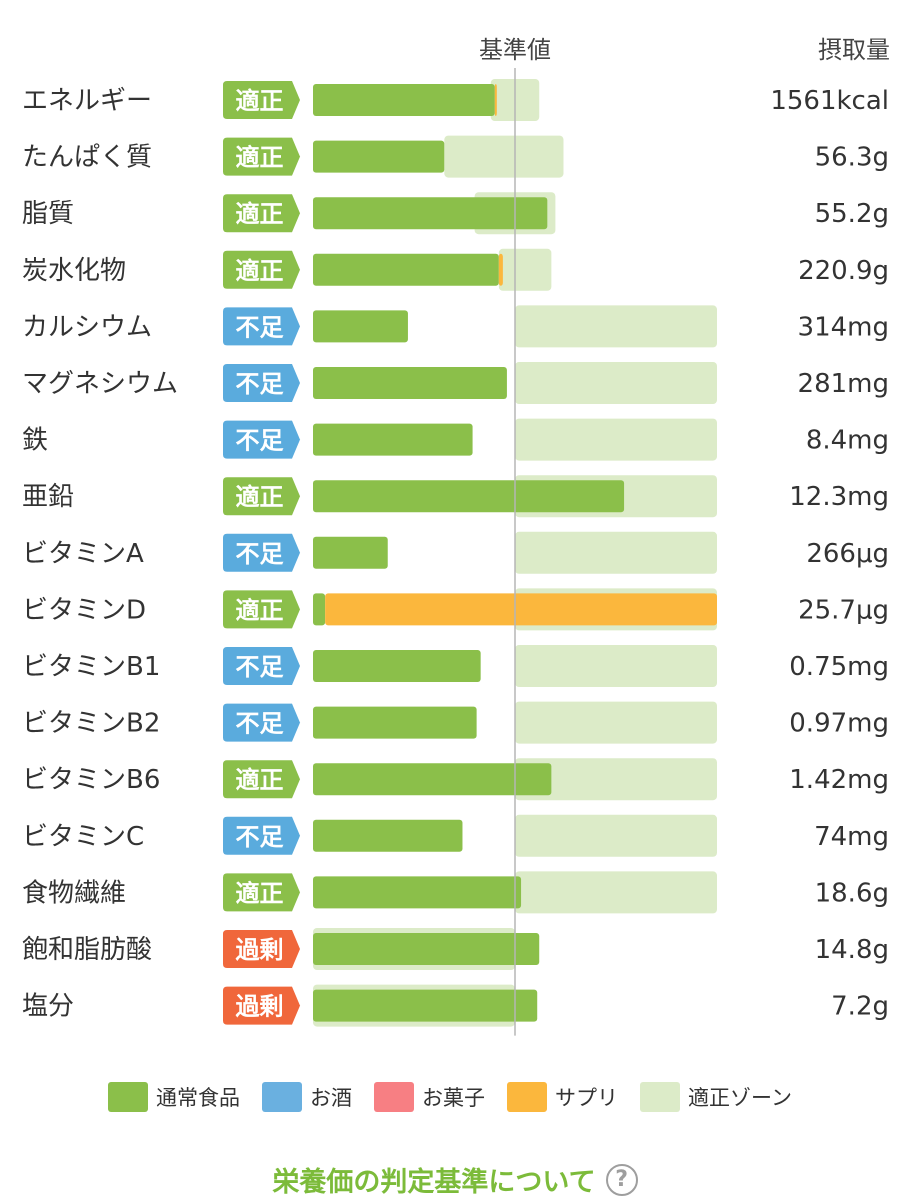 This screenshot has height=1200, width=910. Describe the element at coordinates (852, 950) in the screenshot. I see `intake-value: 14.8g` at that location.